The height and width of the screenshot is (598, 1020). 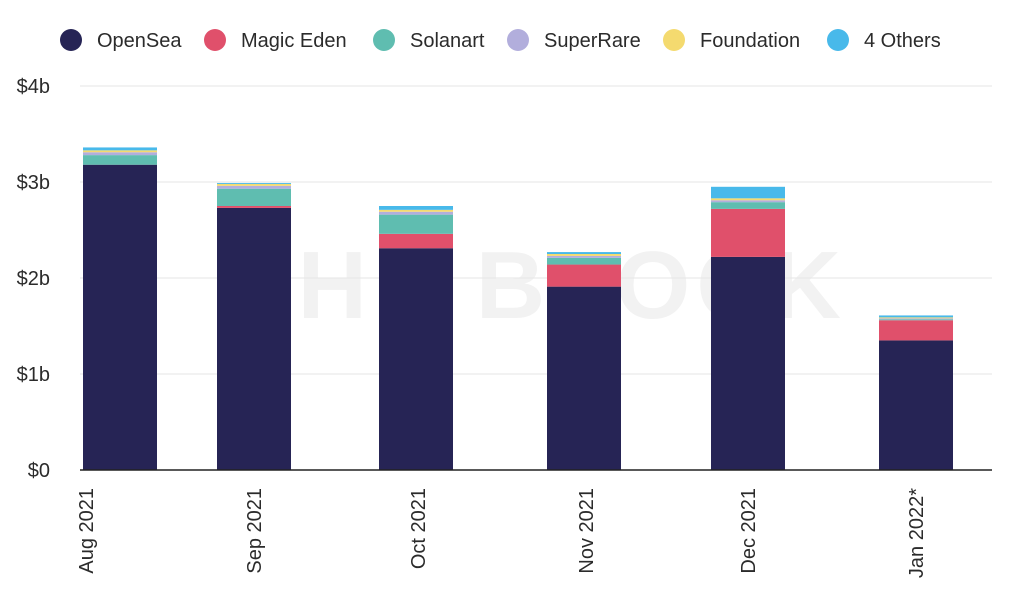 I want to click on y-tick-label: $1b, so click(x=33, y=375).